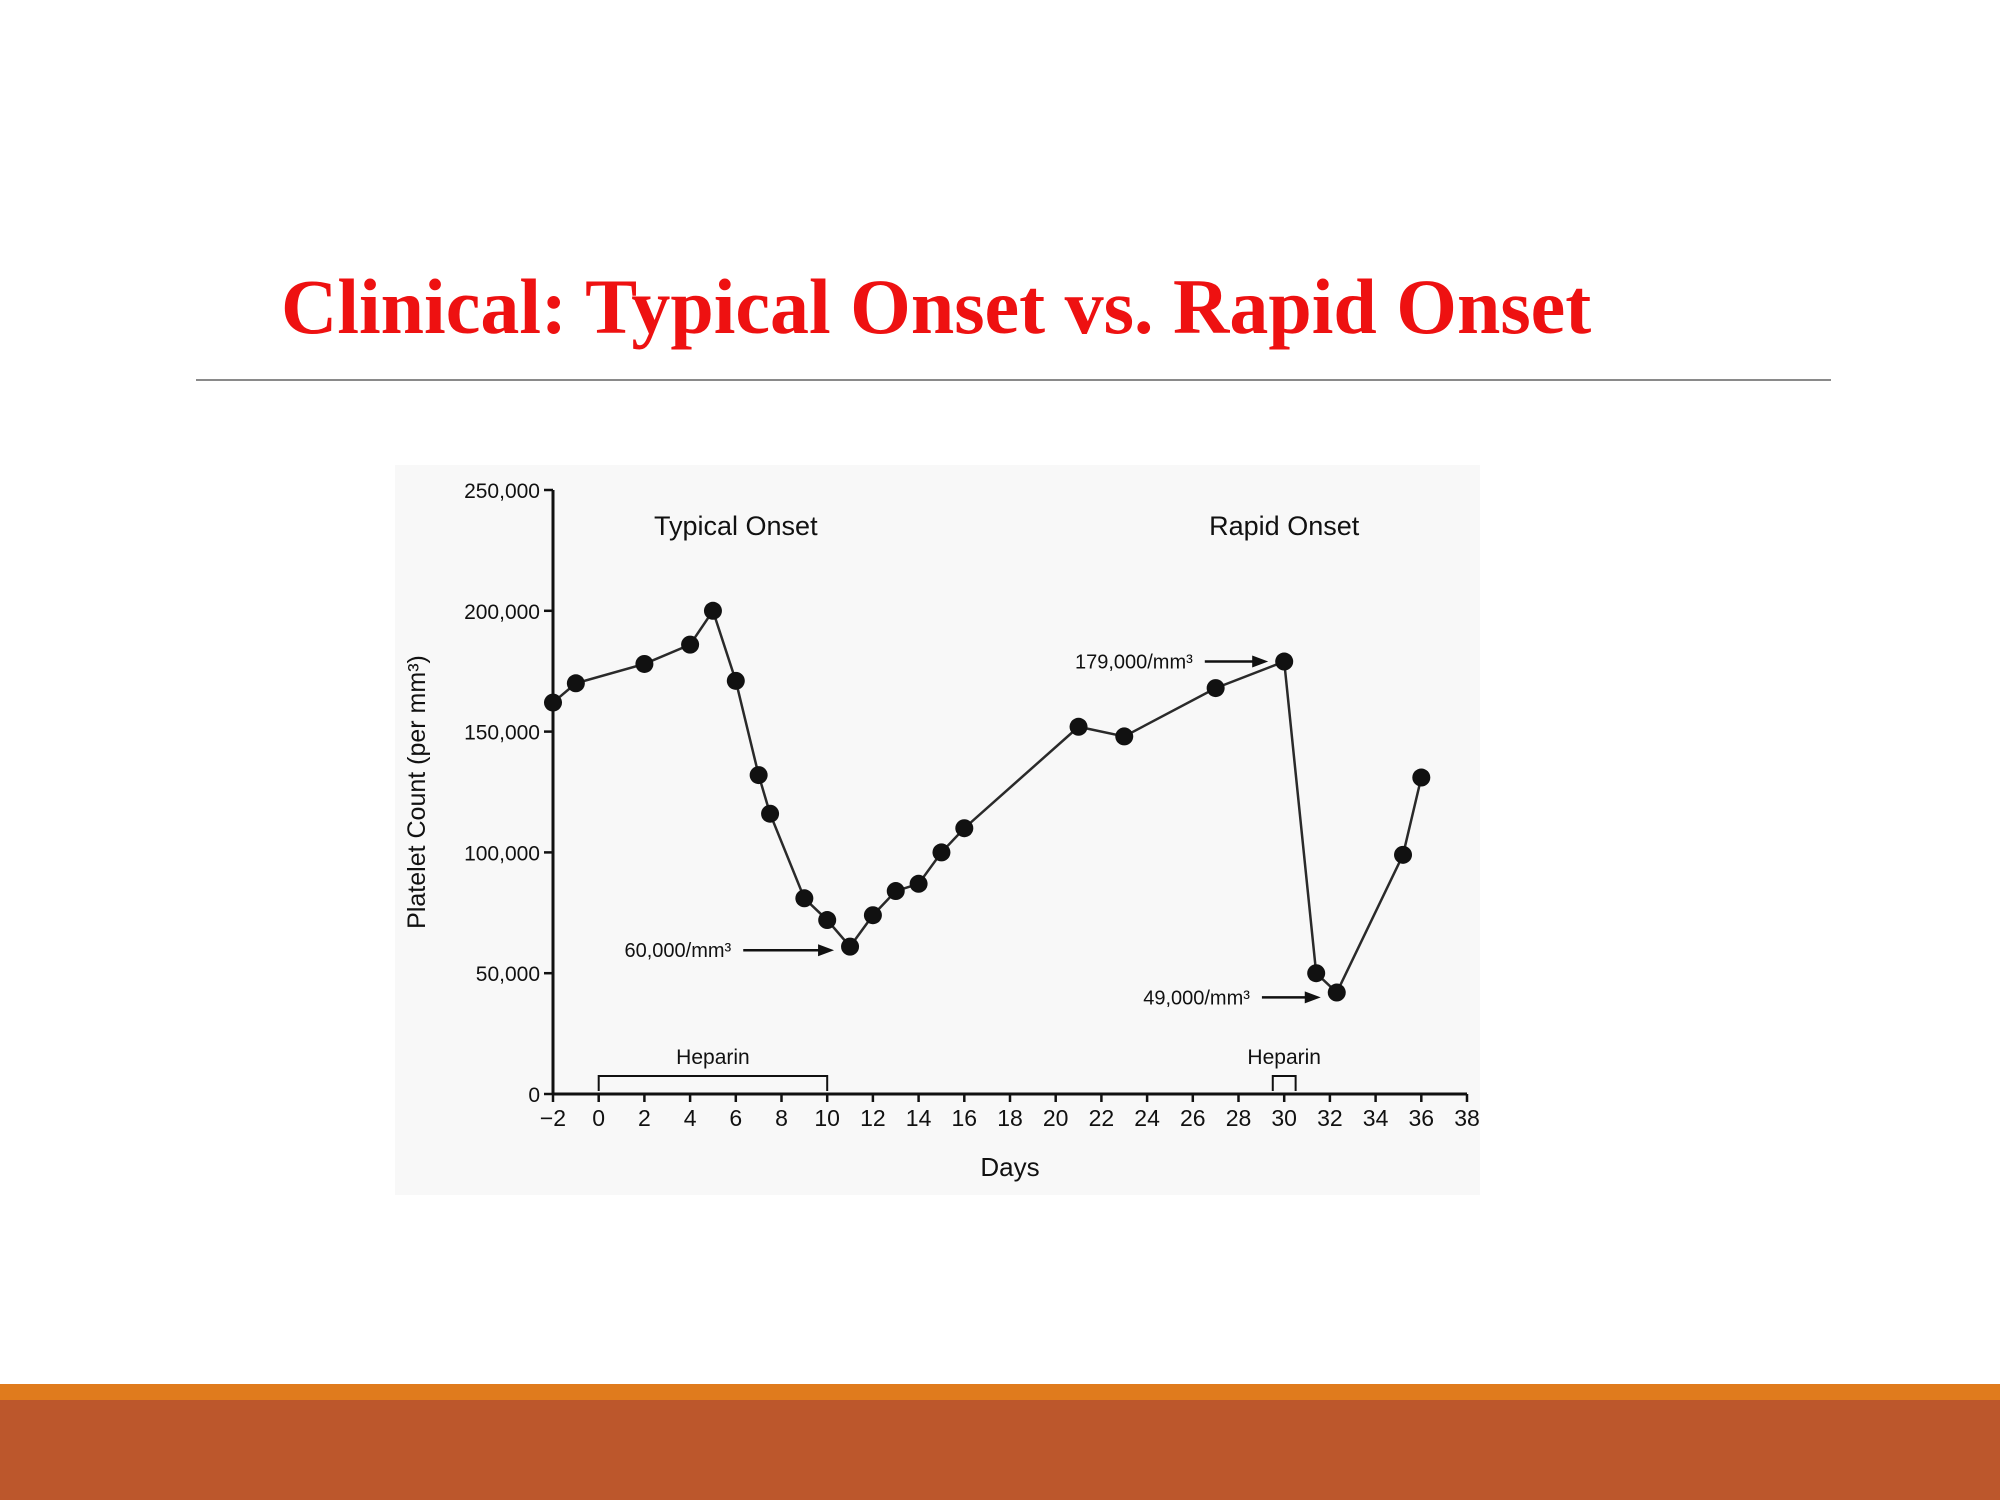  Describe the element at coordinates (1376, 1118) in the screenshot. I see `x-tick-label: 34` at that location.